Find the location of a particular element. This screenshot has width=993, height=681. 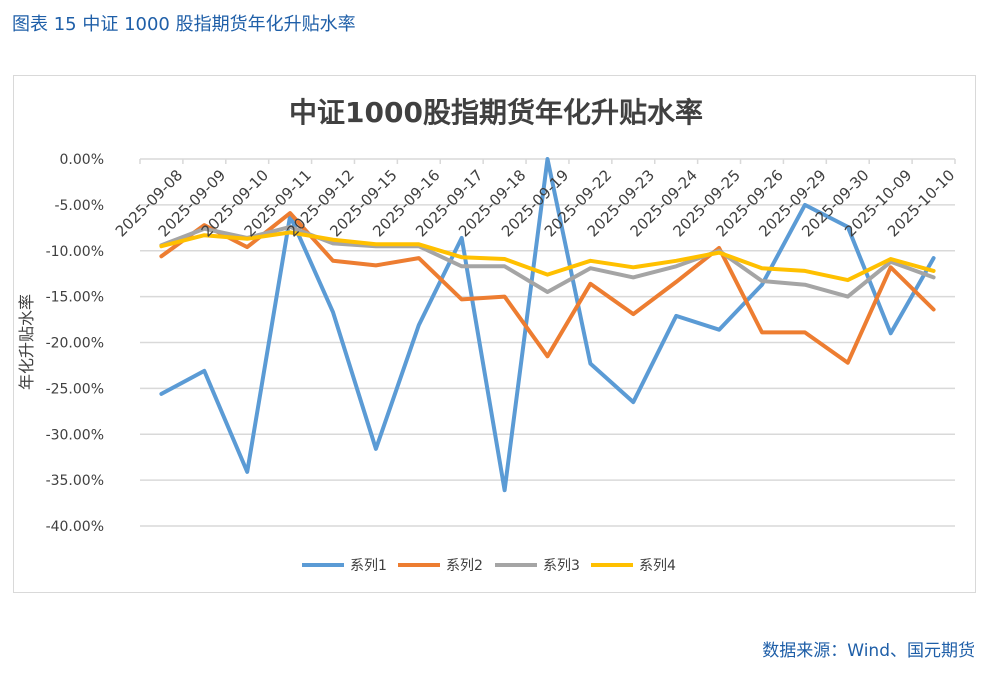

y-tick-label: -30.00% is located at coordinates (75, 435).